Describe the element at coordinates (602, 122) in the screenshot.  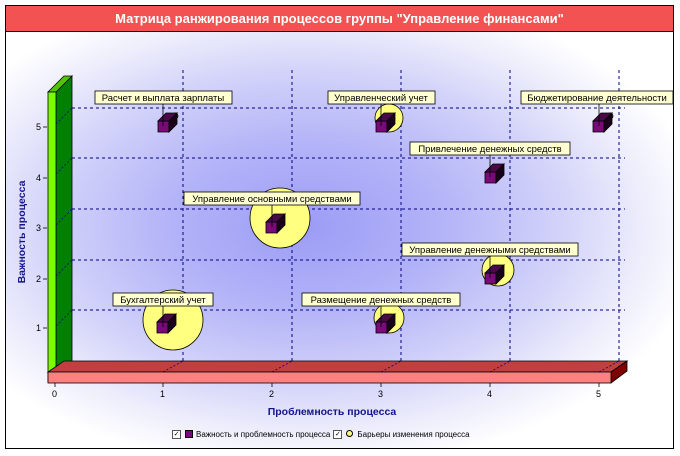
I see `marker-budgeting` at that location.